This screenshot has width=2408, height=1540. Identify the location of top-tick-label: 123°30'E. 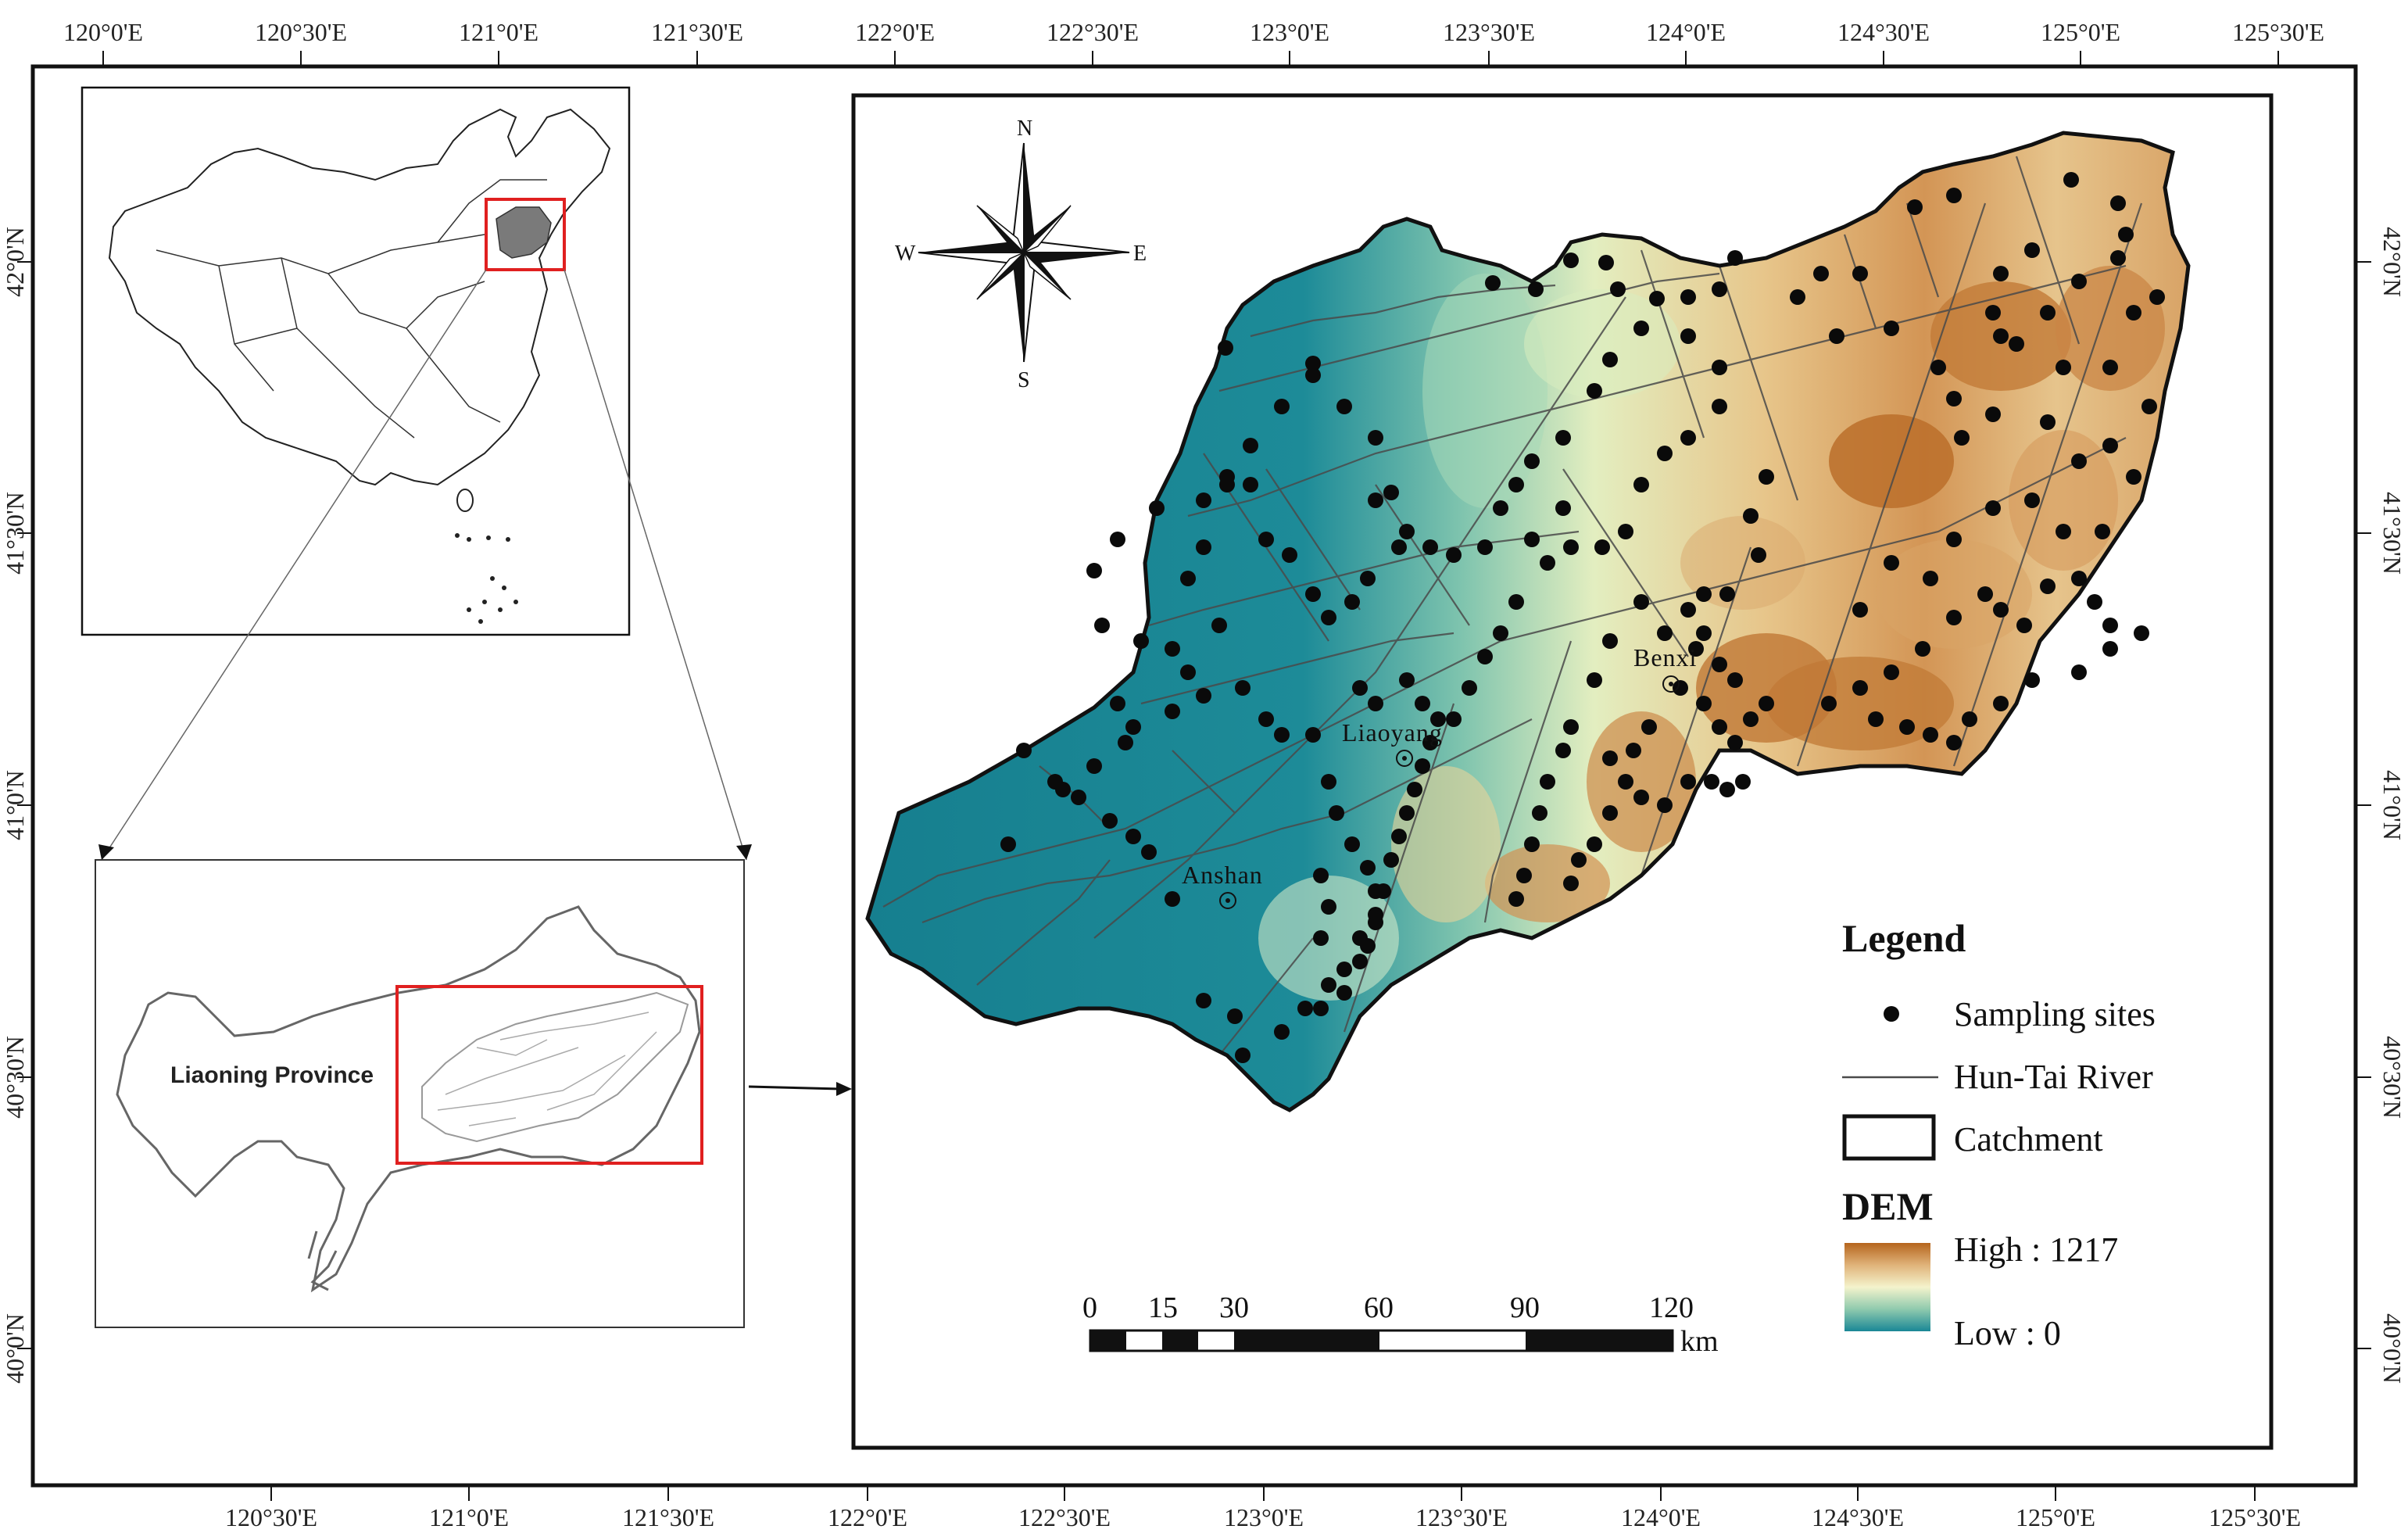
(1489, 32).